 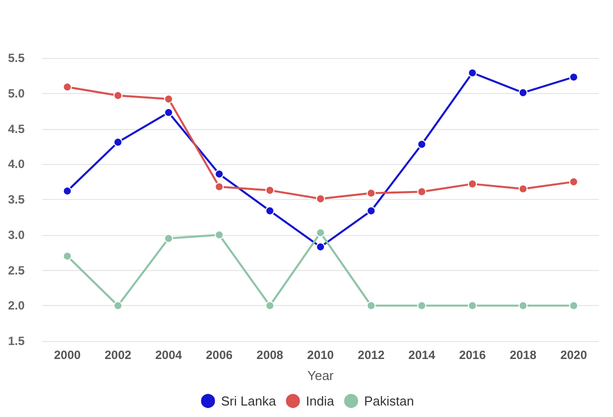 I want to click on legend-label: India, so click(x=320, y=401).